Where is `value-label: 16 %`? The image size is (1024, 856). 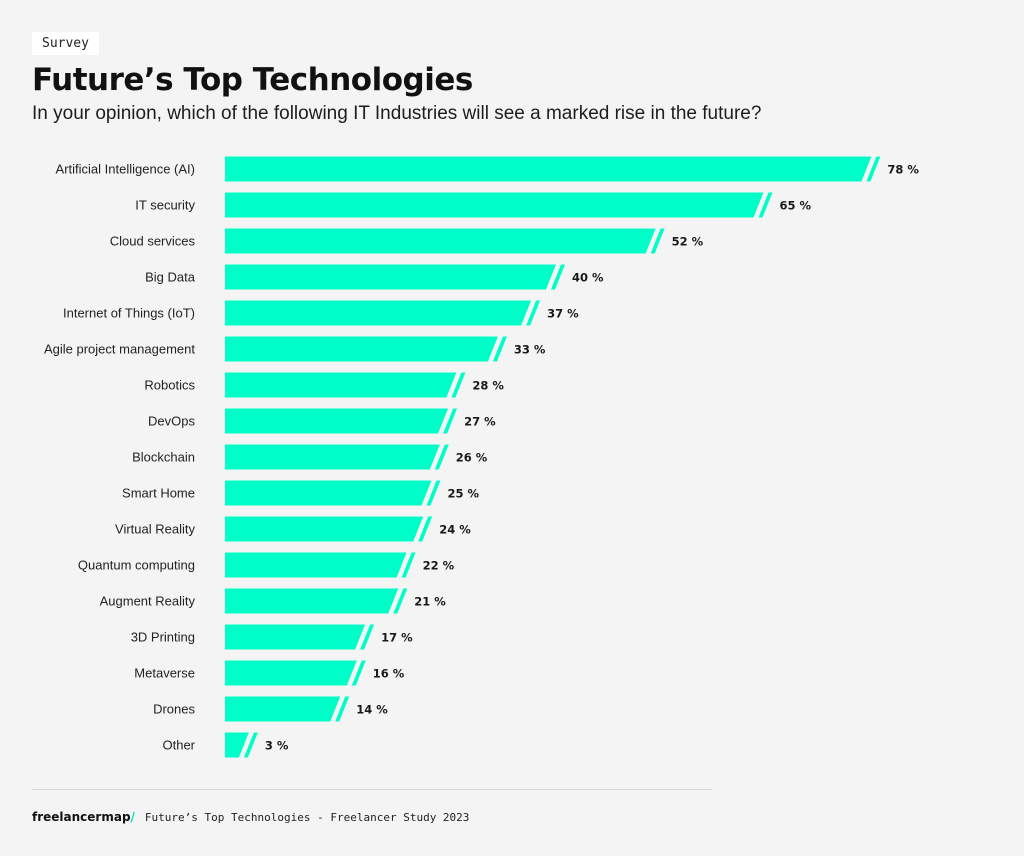
value-label: 16 % is located at coordinates (389, 674).